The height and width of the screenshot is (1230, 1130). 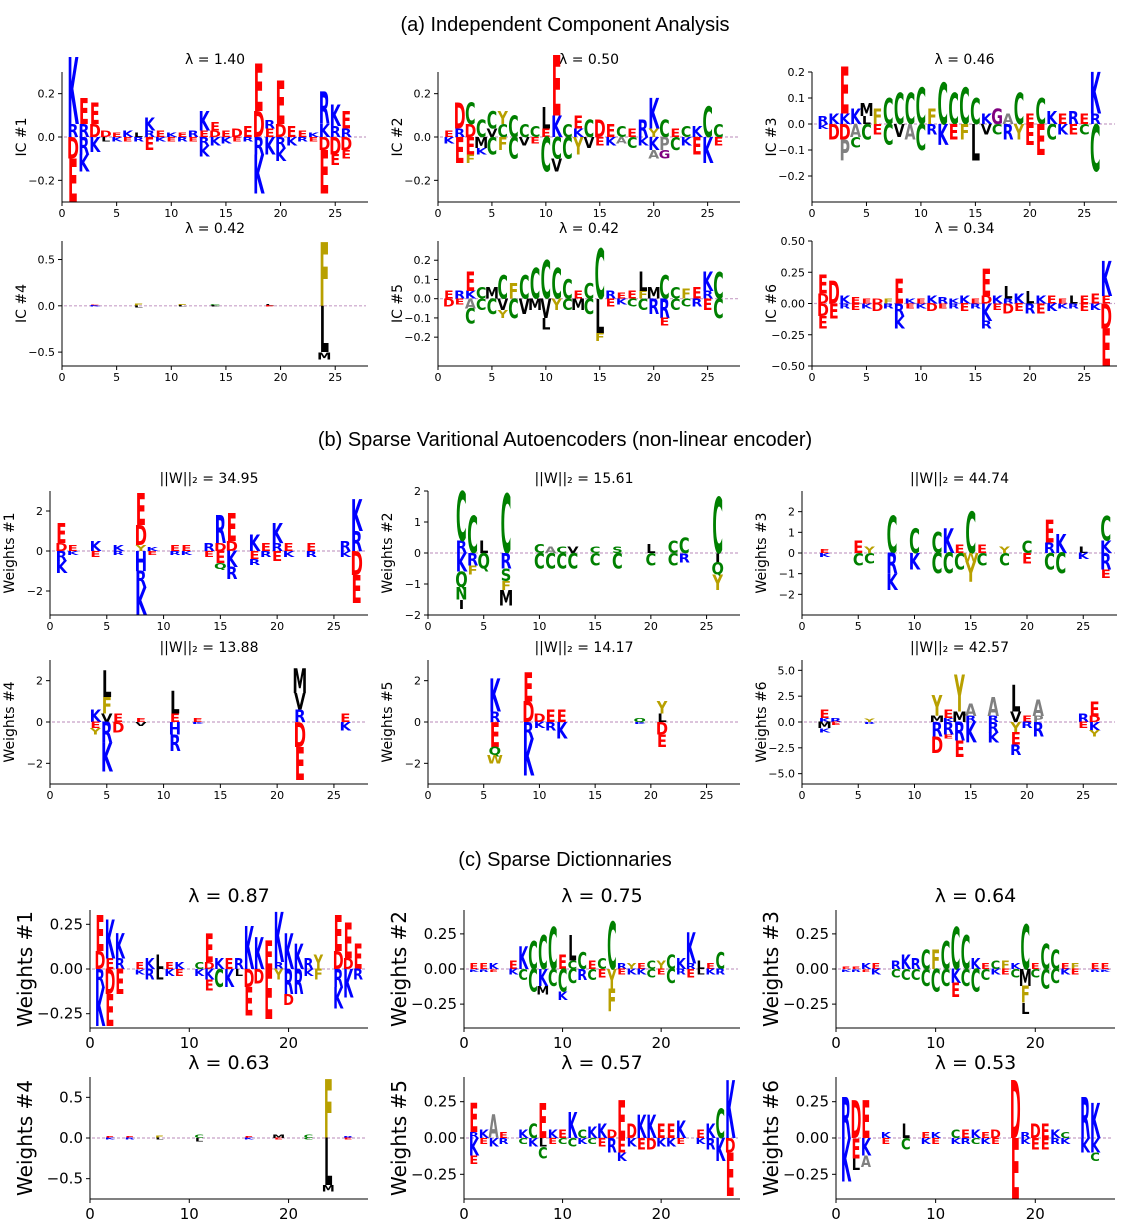 I want to click on panel-title: λ = 0.46, so click(x=964, y=60).